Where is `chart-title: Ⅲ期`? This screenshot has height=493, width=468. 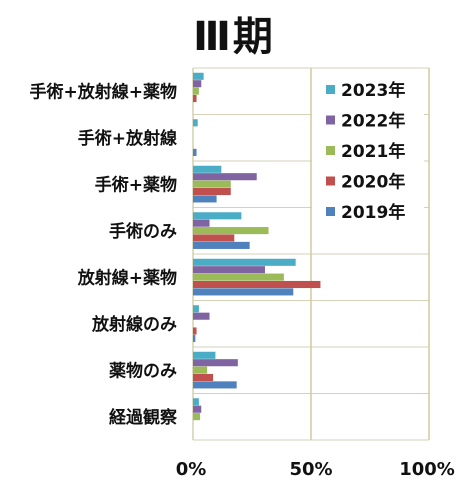 chart-title: Ⅲ期 is located at coordinates (234, 37).